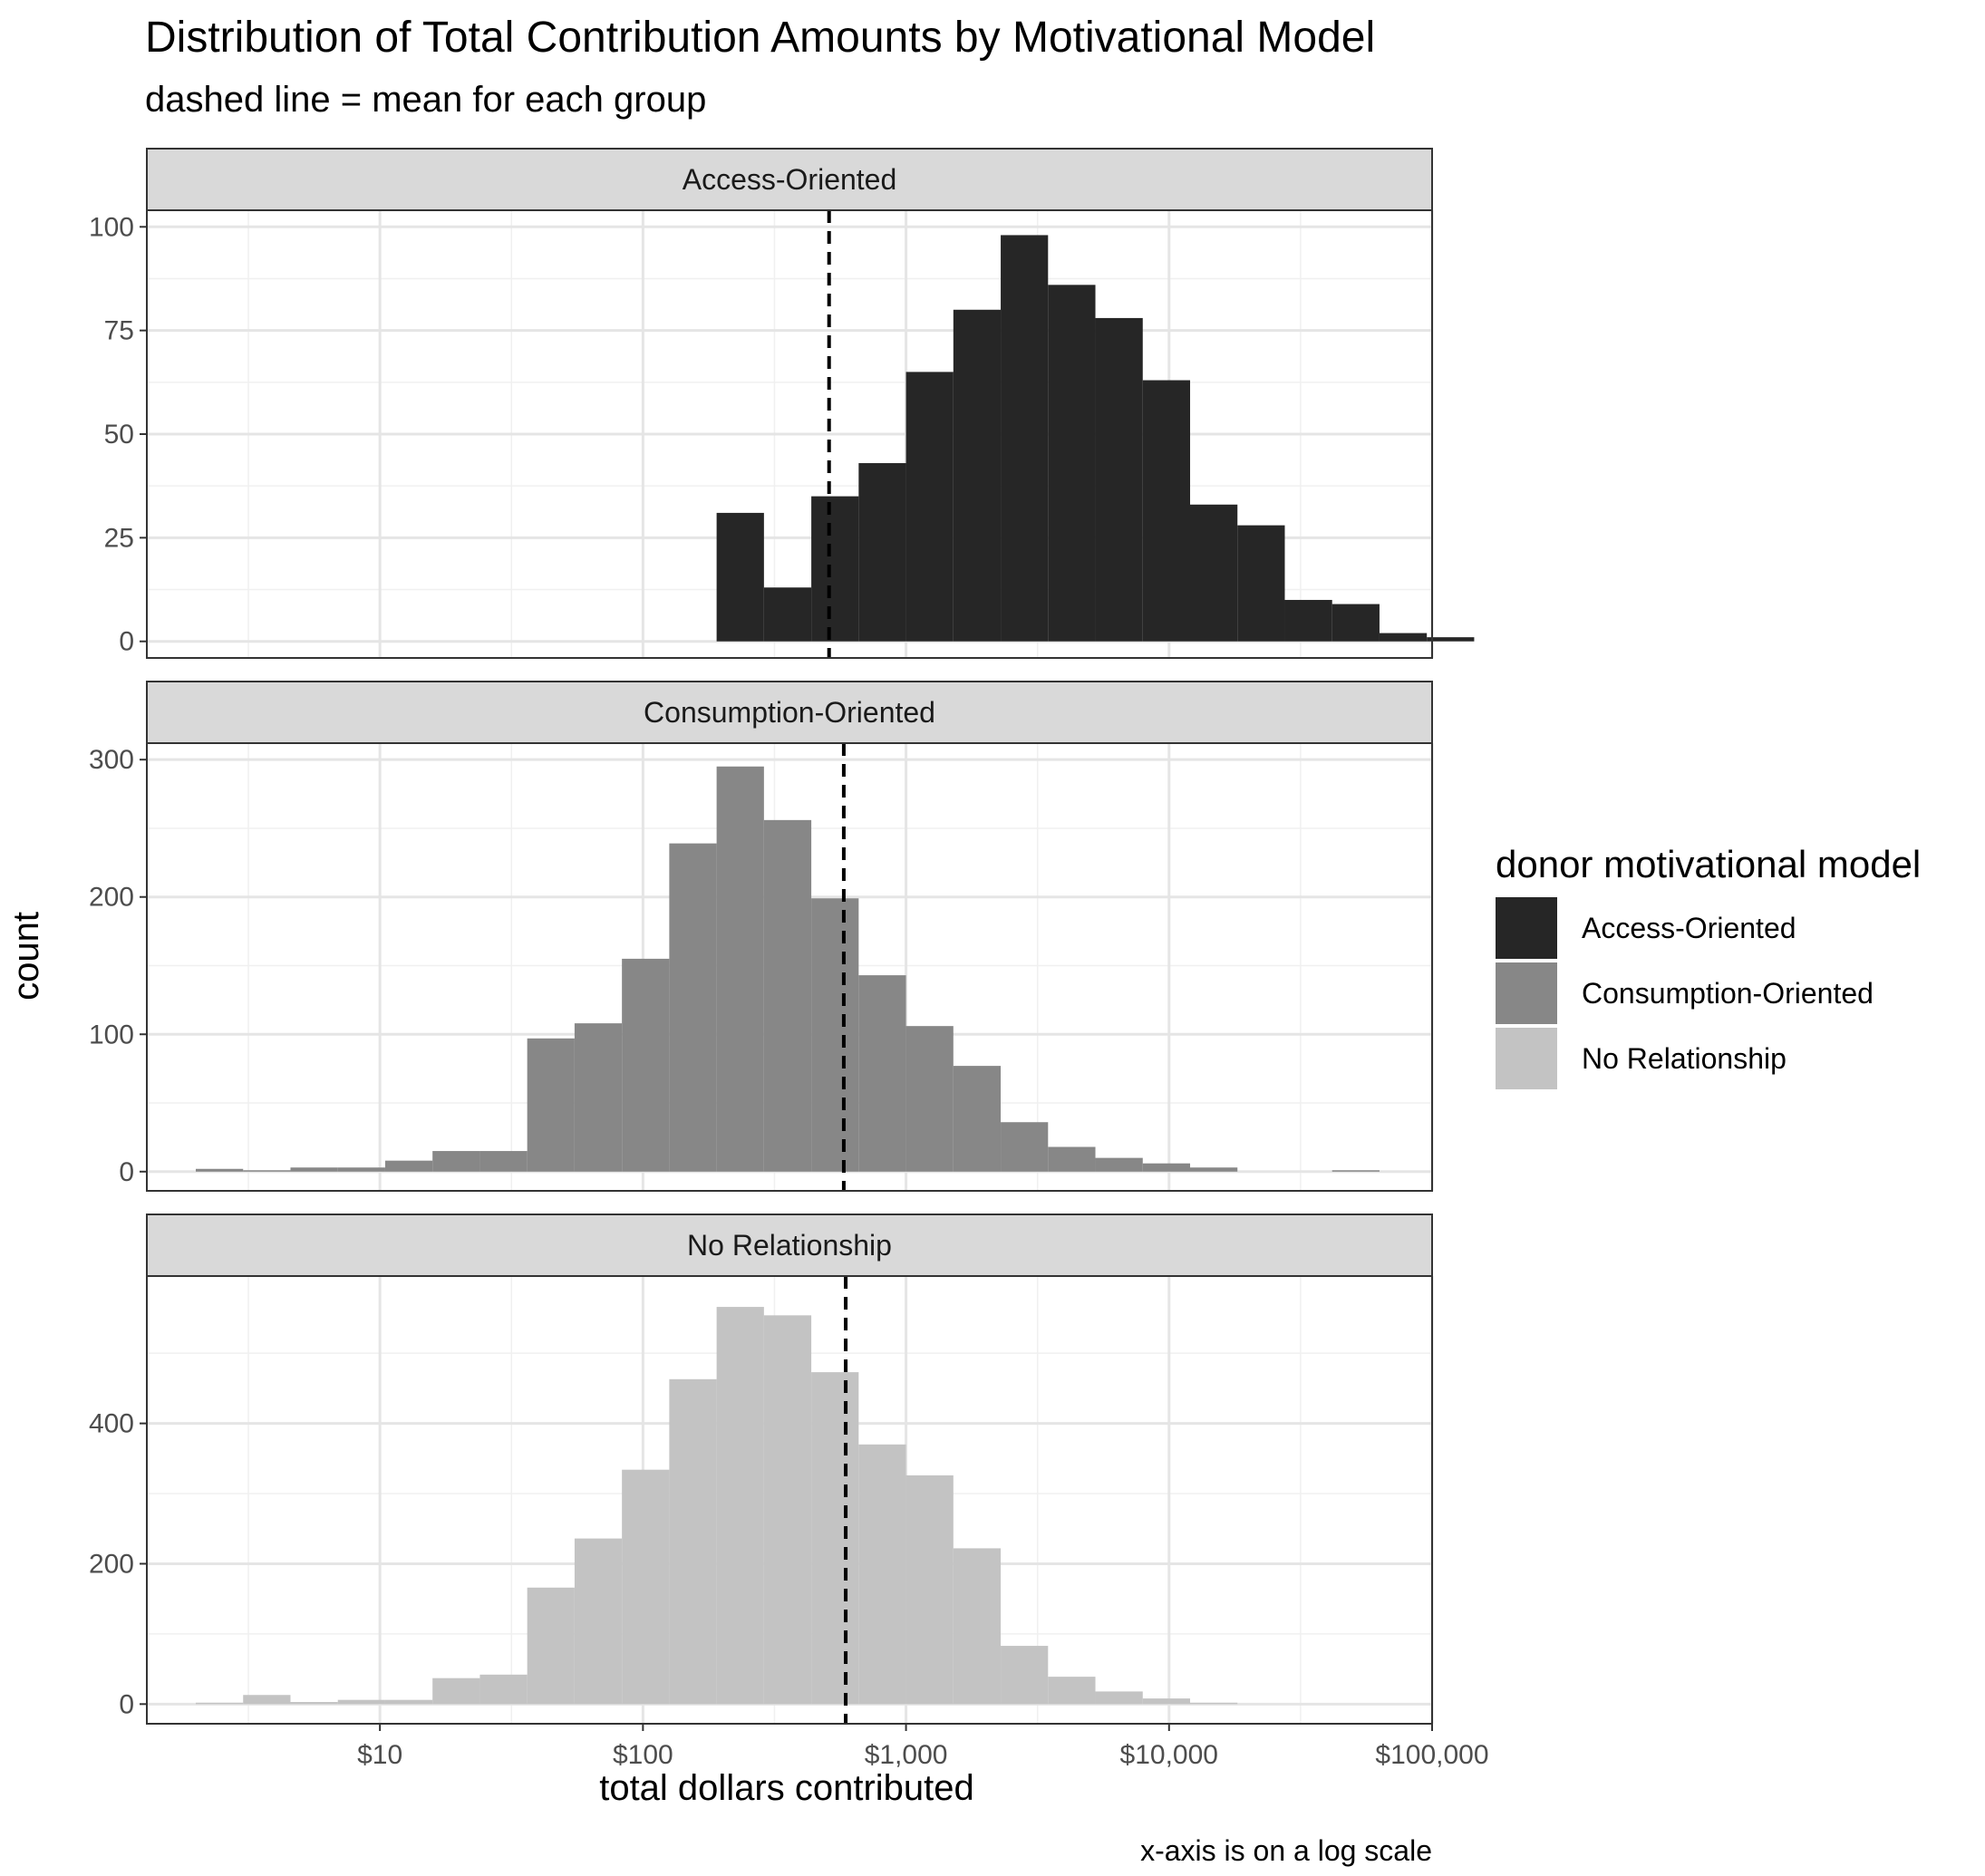 The image size is (1985, 1876). What do you see at coordinates (426, 100) in the screenshot?
I see `chart-subtitle: dashed line = mean for each group` at bounding box center [426, 100].